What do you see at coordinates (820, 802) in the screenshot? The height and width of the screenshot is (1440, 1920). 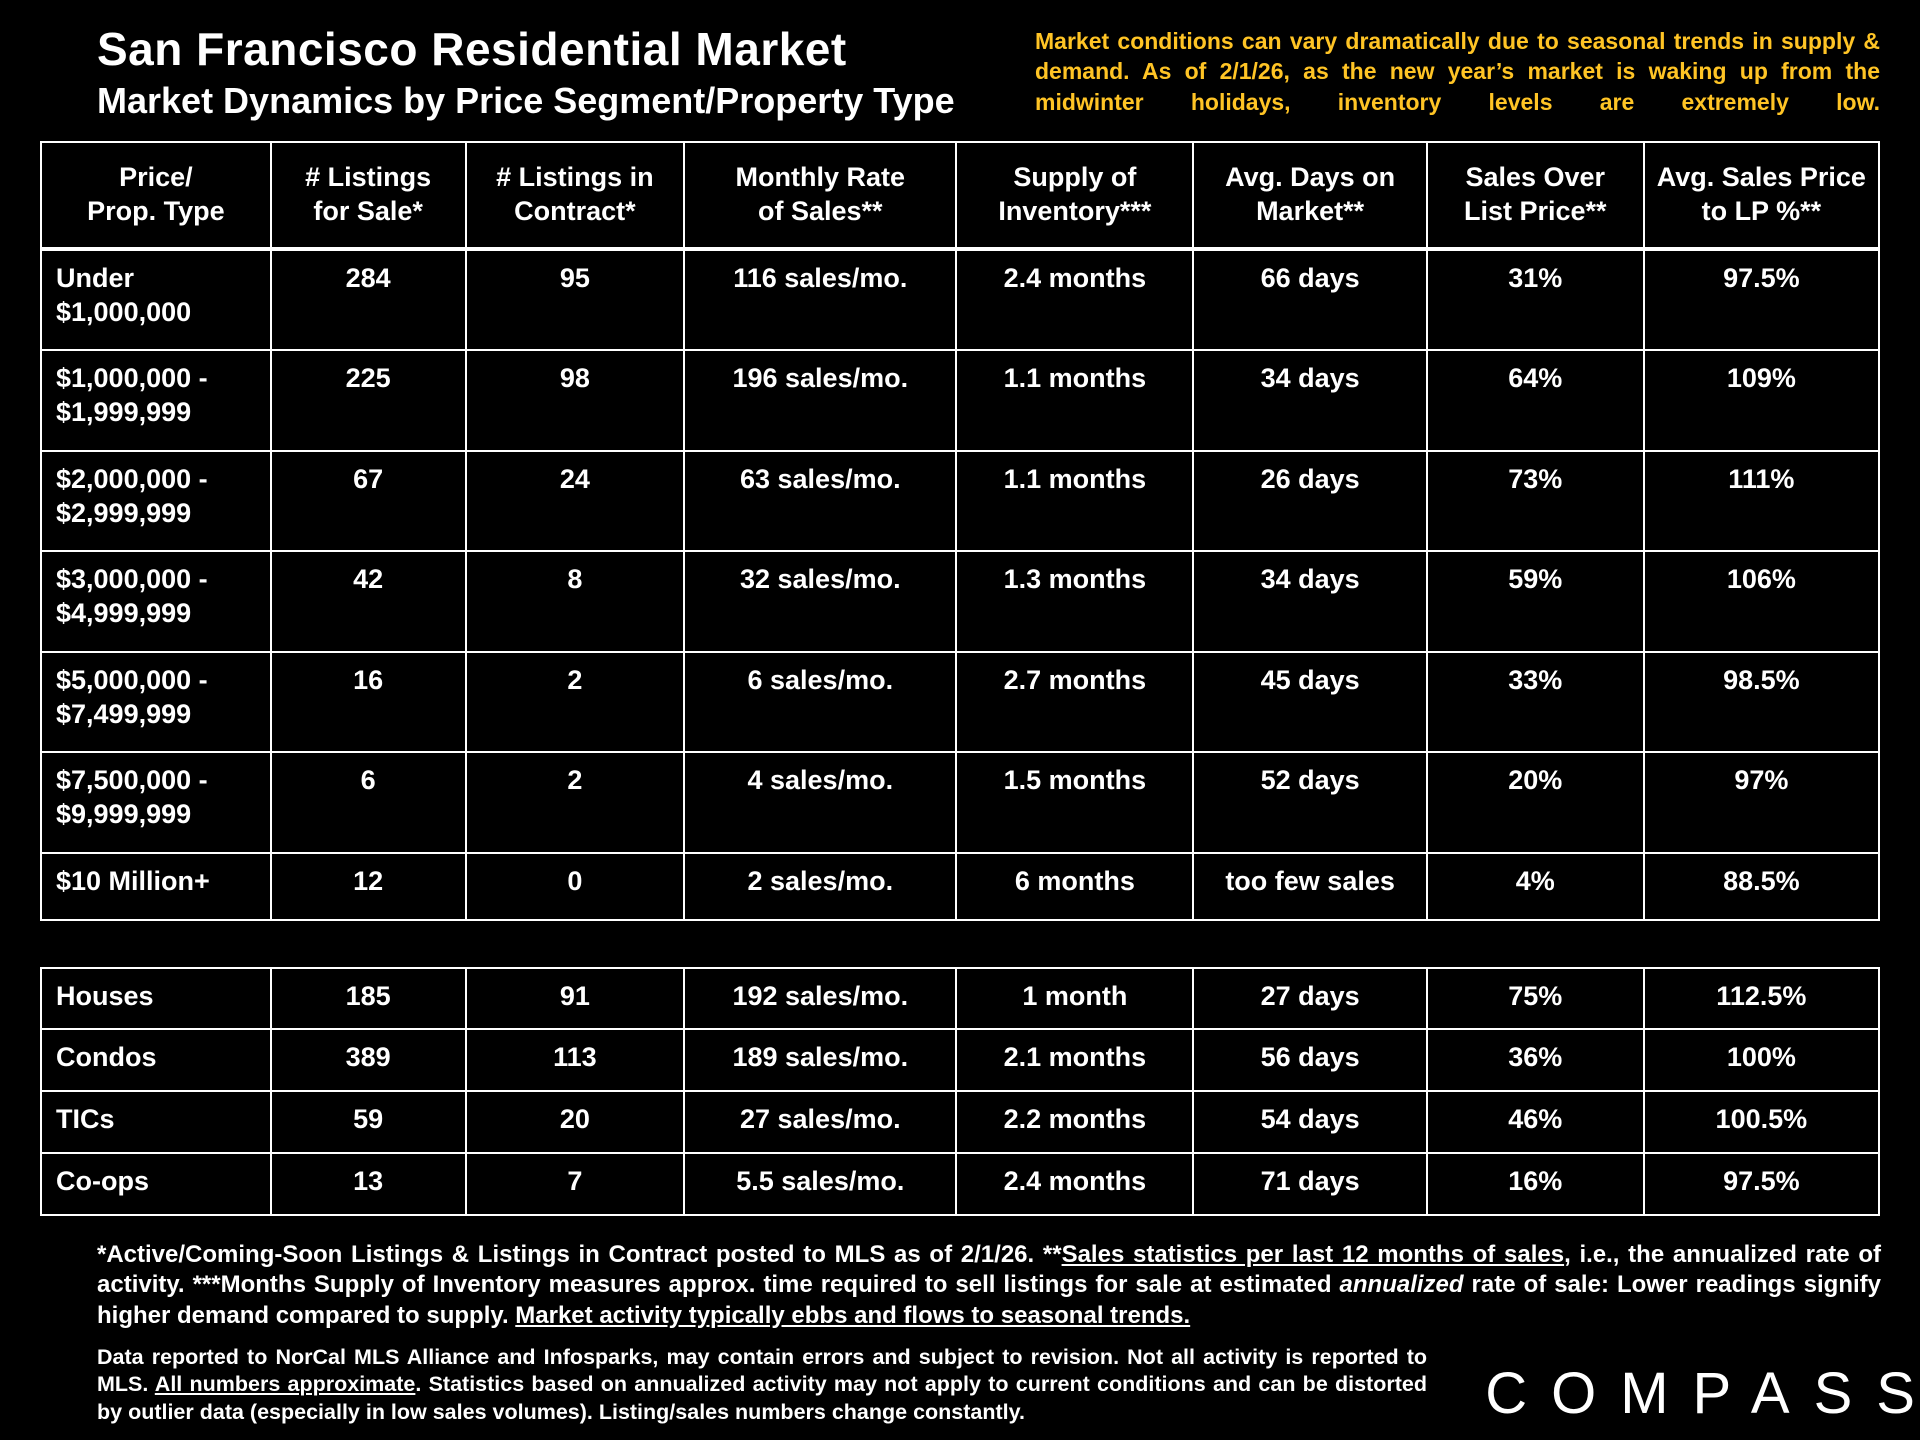 I see `table-cell: 4 sales/mo.` at bounding box center [820, 802].